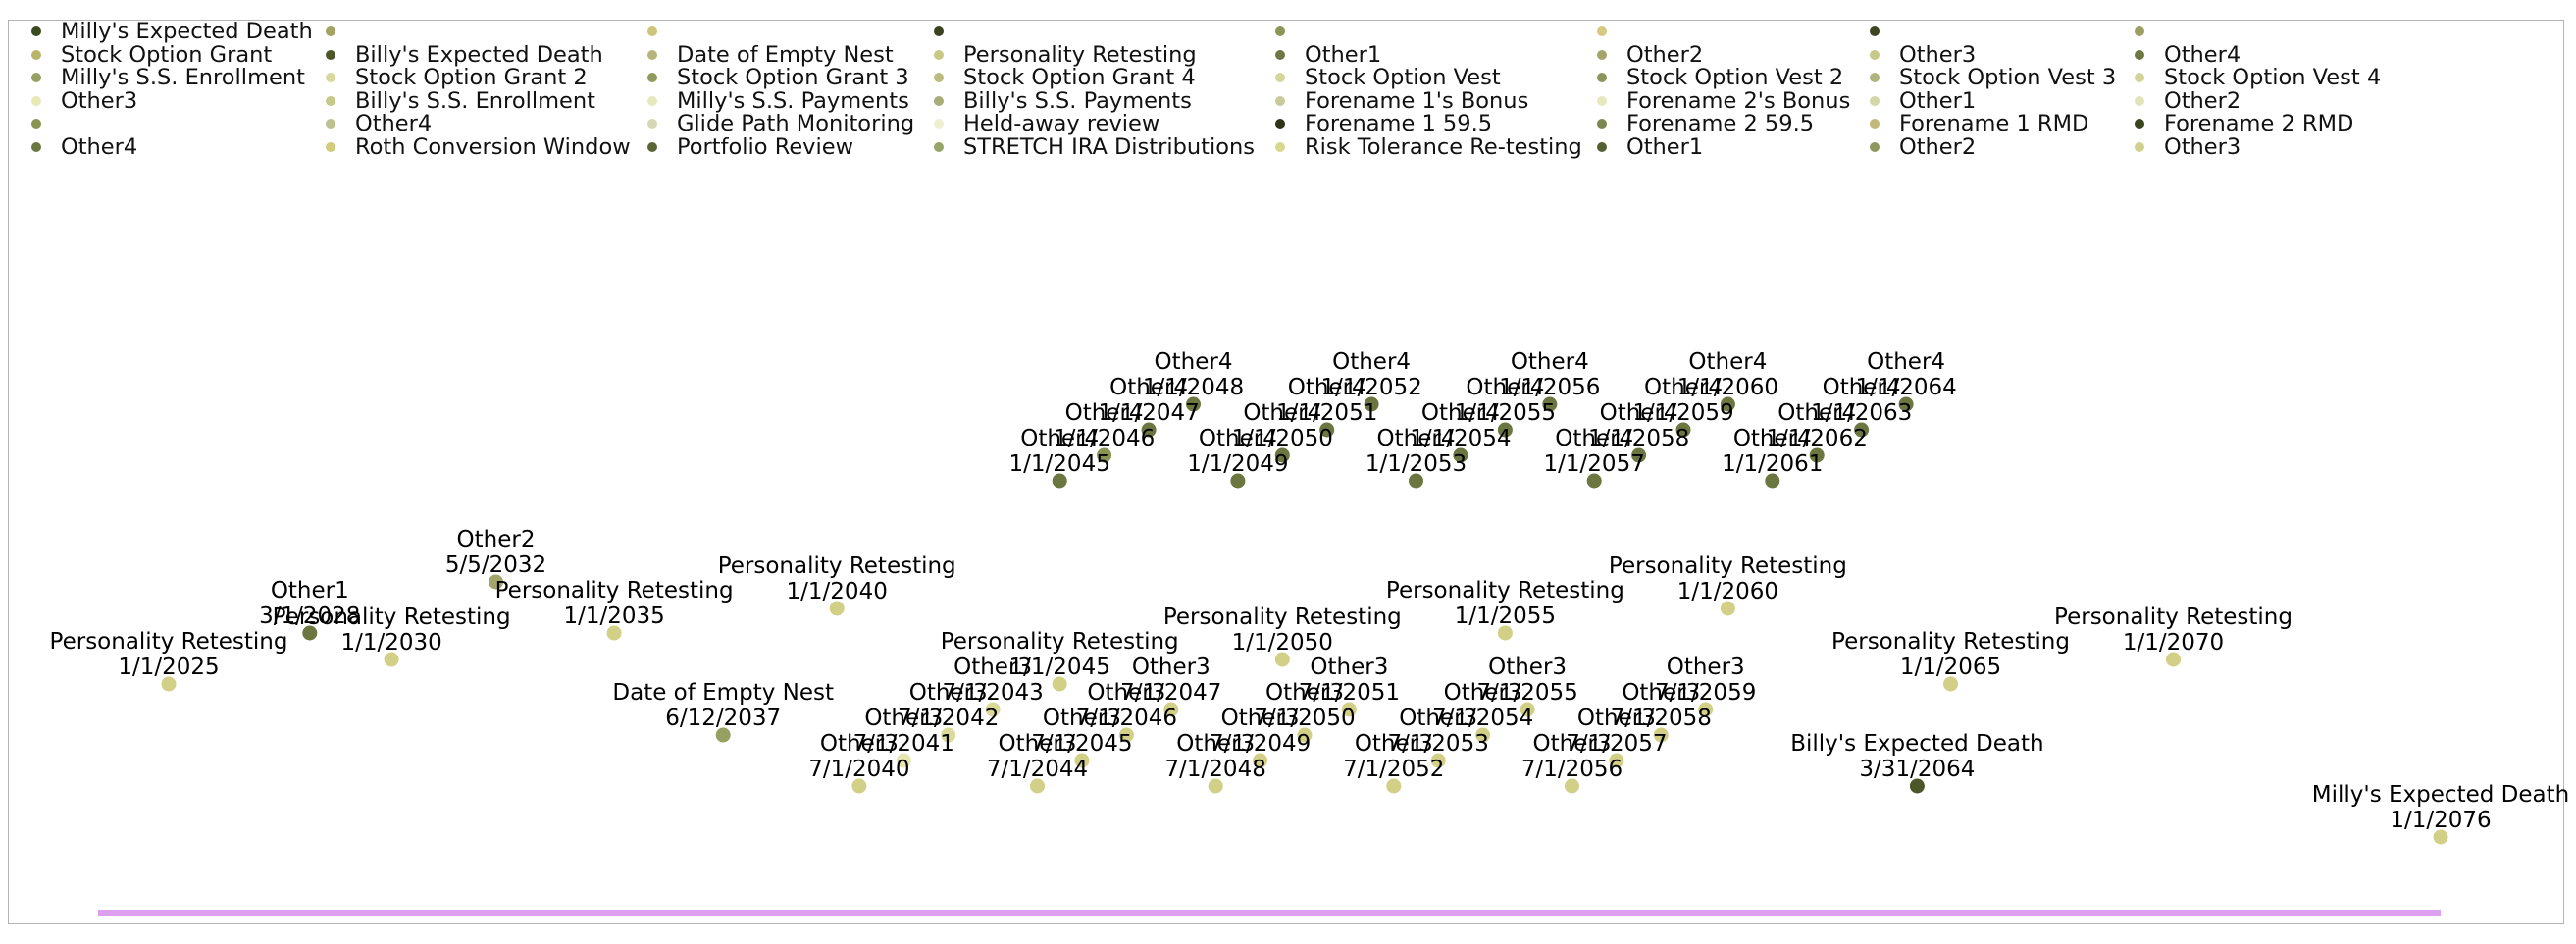 The image size is (2576, 944). What do you see at coordinates (1049, 55) in the screenshot?
I see `legend-item: Personality Retesting` at bounding box center [1049, 55].